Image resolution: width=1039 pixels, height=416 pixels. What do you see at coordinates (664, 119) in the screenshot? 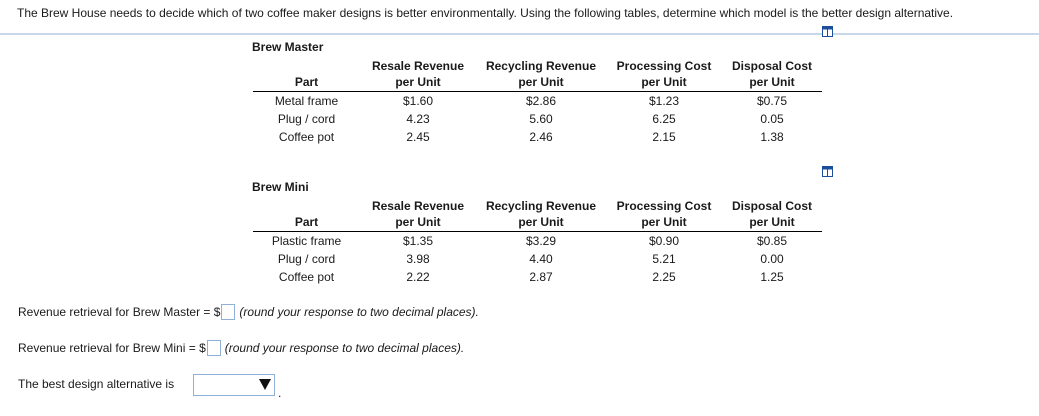
I see `table-cell: 6.25` at bounding box center [664, 119].